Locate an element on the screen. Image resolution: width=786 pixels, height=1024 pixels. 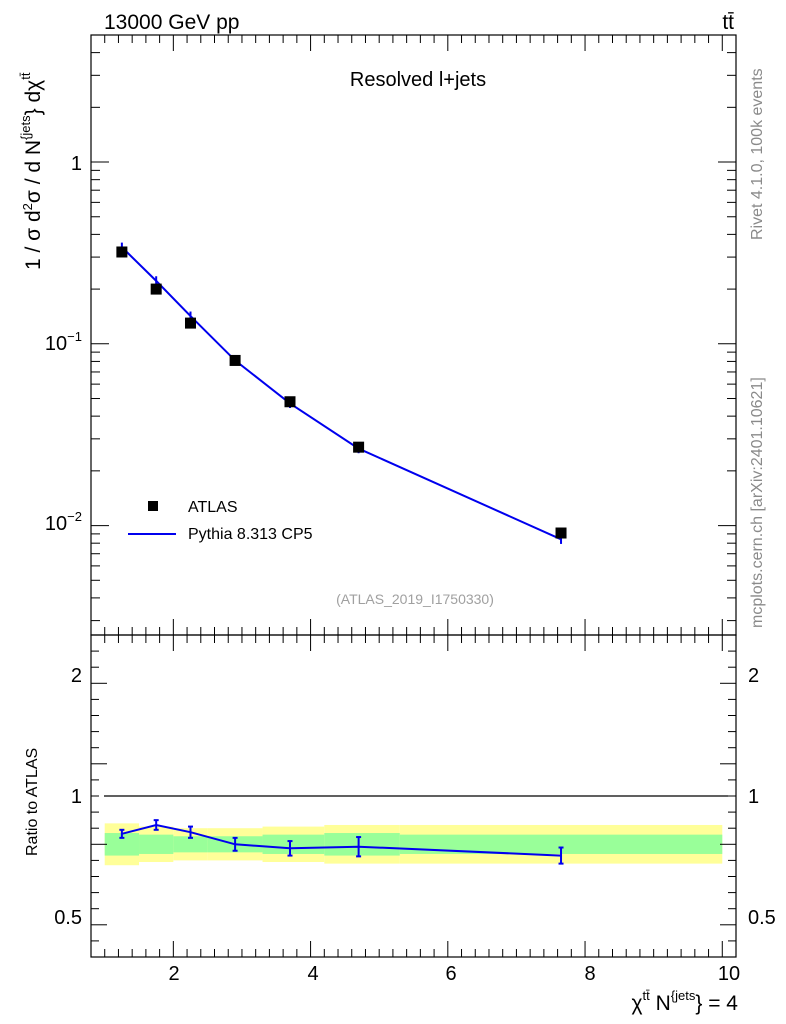
analysis-tag: (ATLAS_2019_I1750330) is located at coordinates (415, 599).